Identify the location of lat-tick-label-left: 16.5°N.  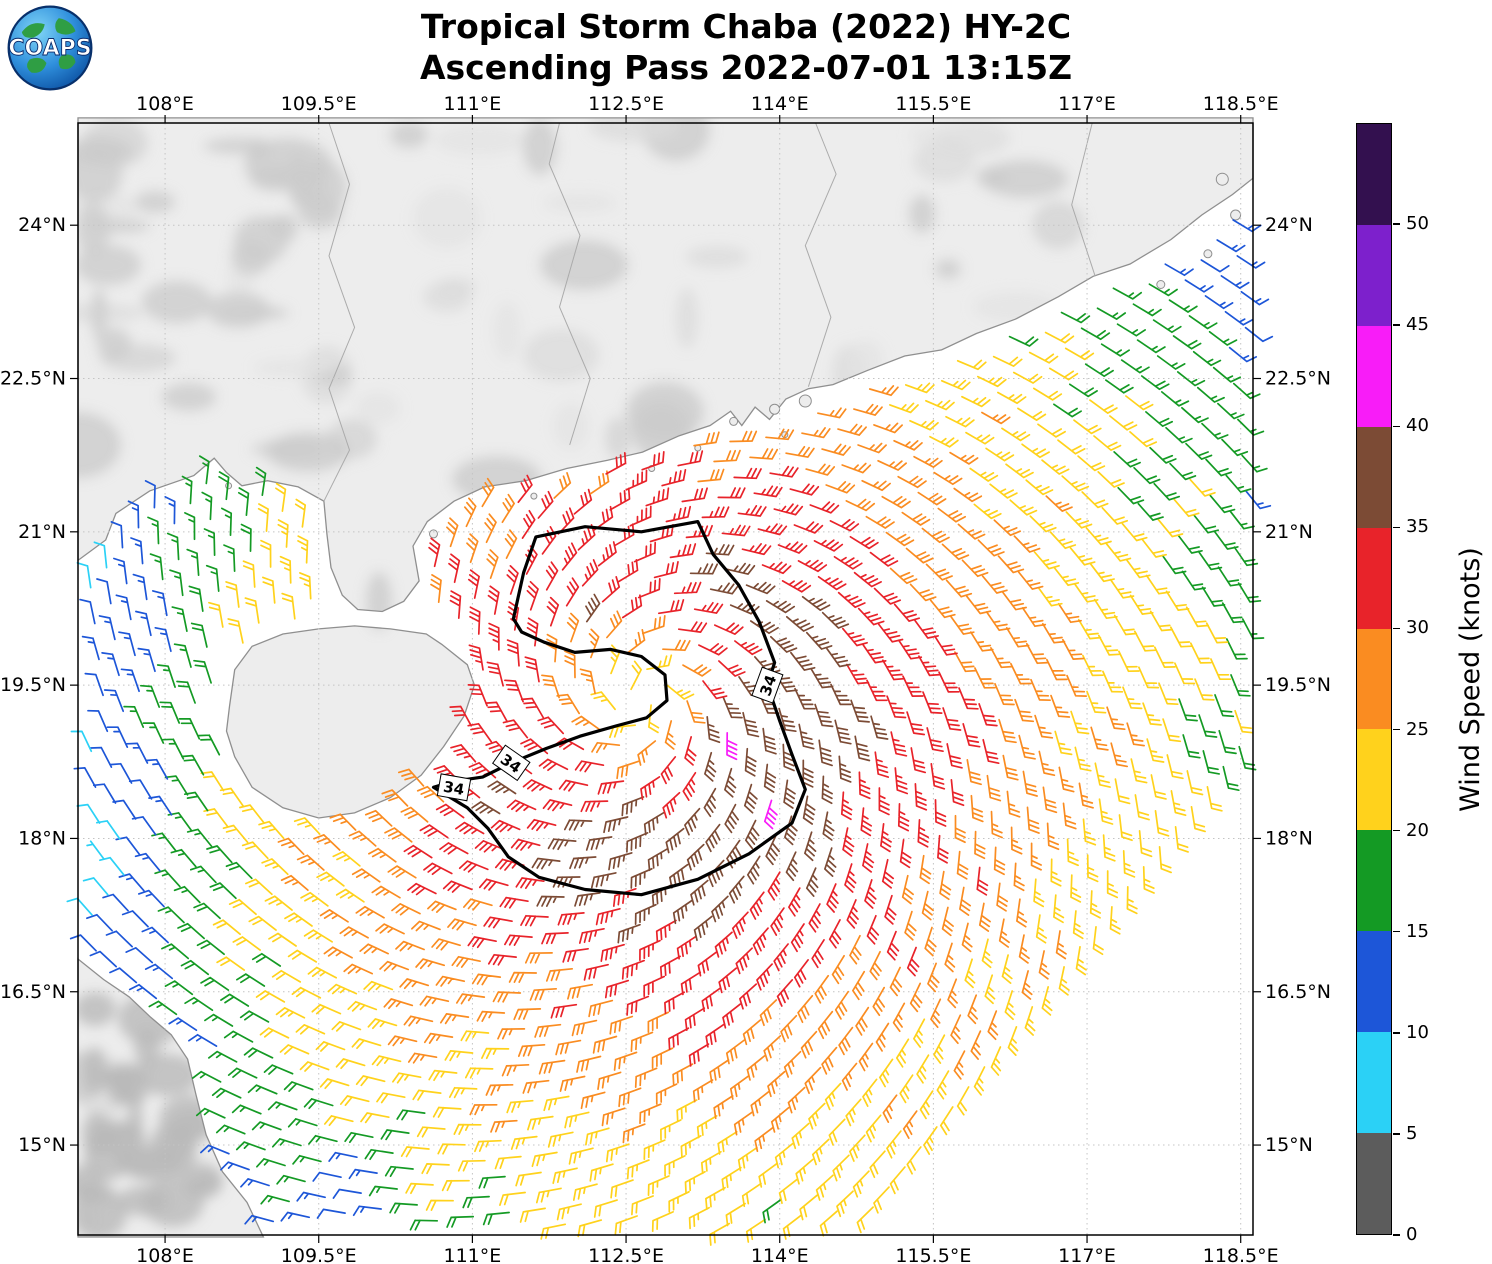
(33, 992).